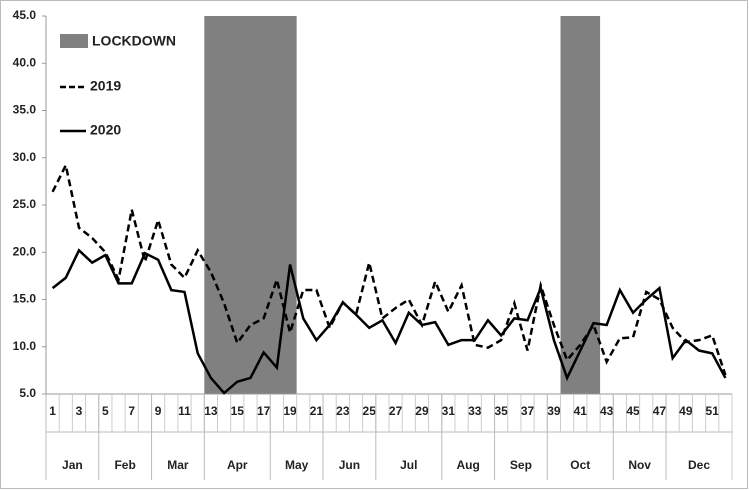 The image size is (749, 490). I want to click on month-label: Feb, so click(124, 465).